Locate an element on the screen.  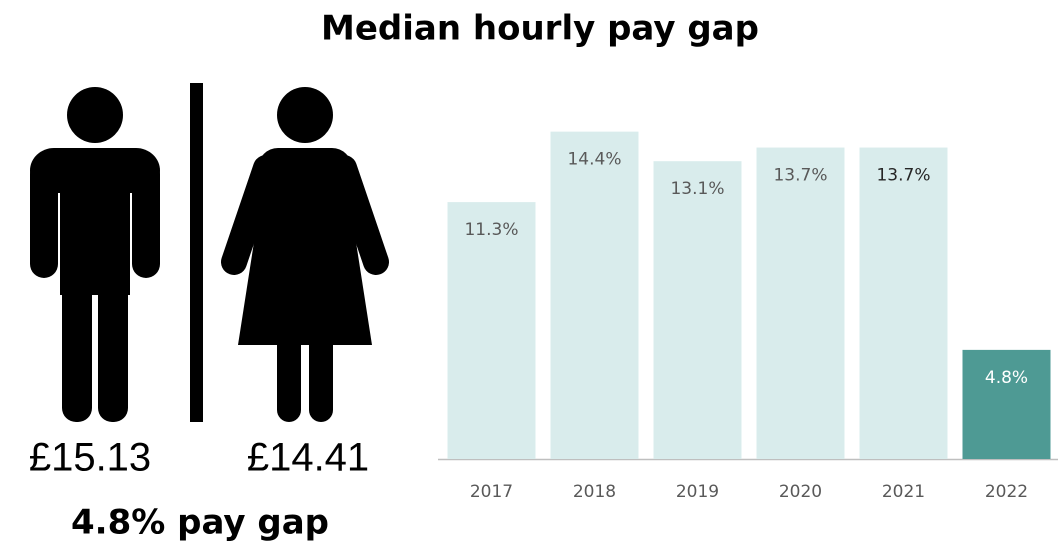
x-tick-label: 2017 is located at coordinates (491, 492).